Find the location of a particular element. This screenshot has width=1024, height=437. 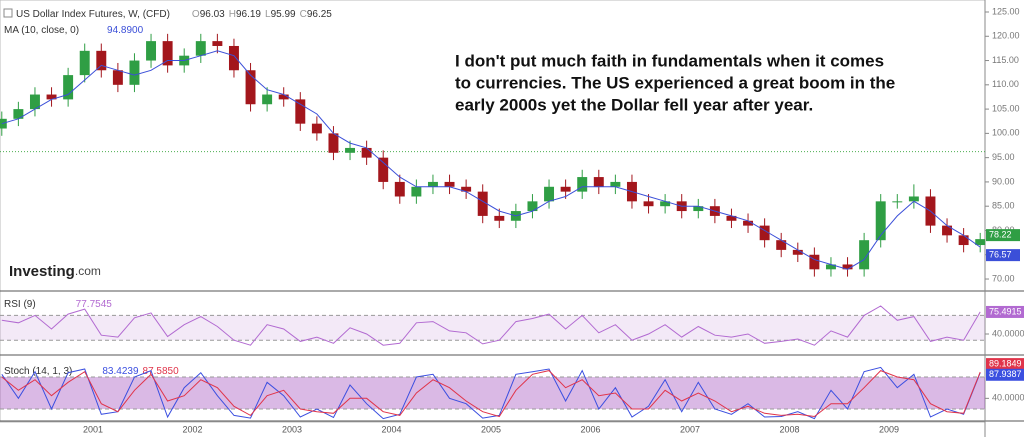

x-tick-label: 2001 is located at coordinates (93, 429).